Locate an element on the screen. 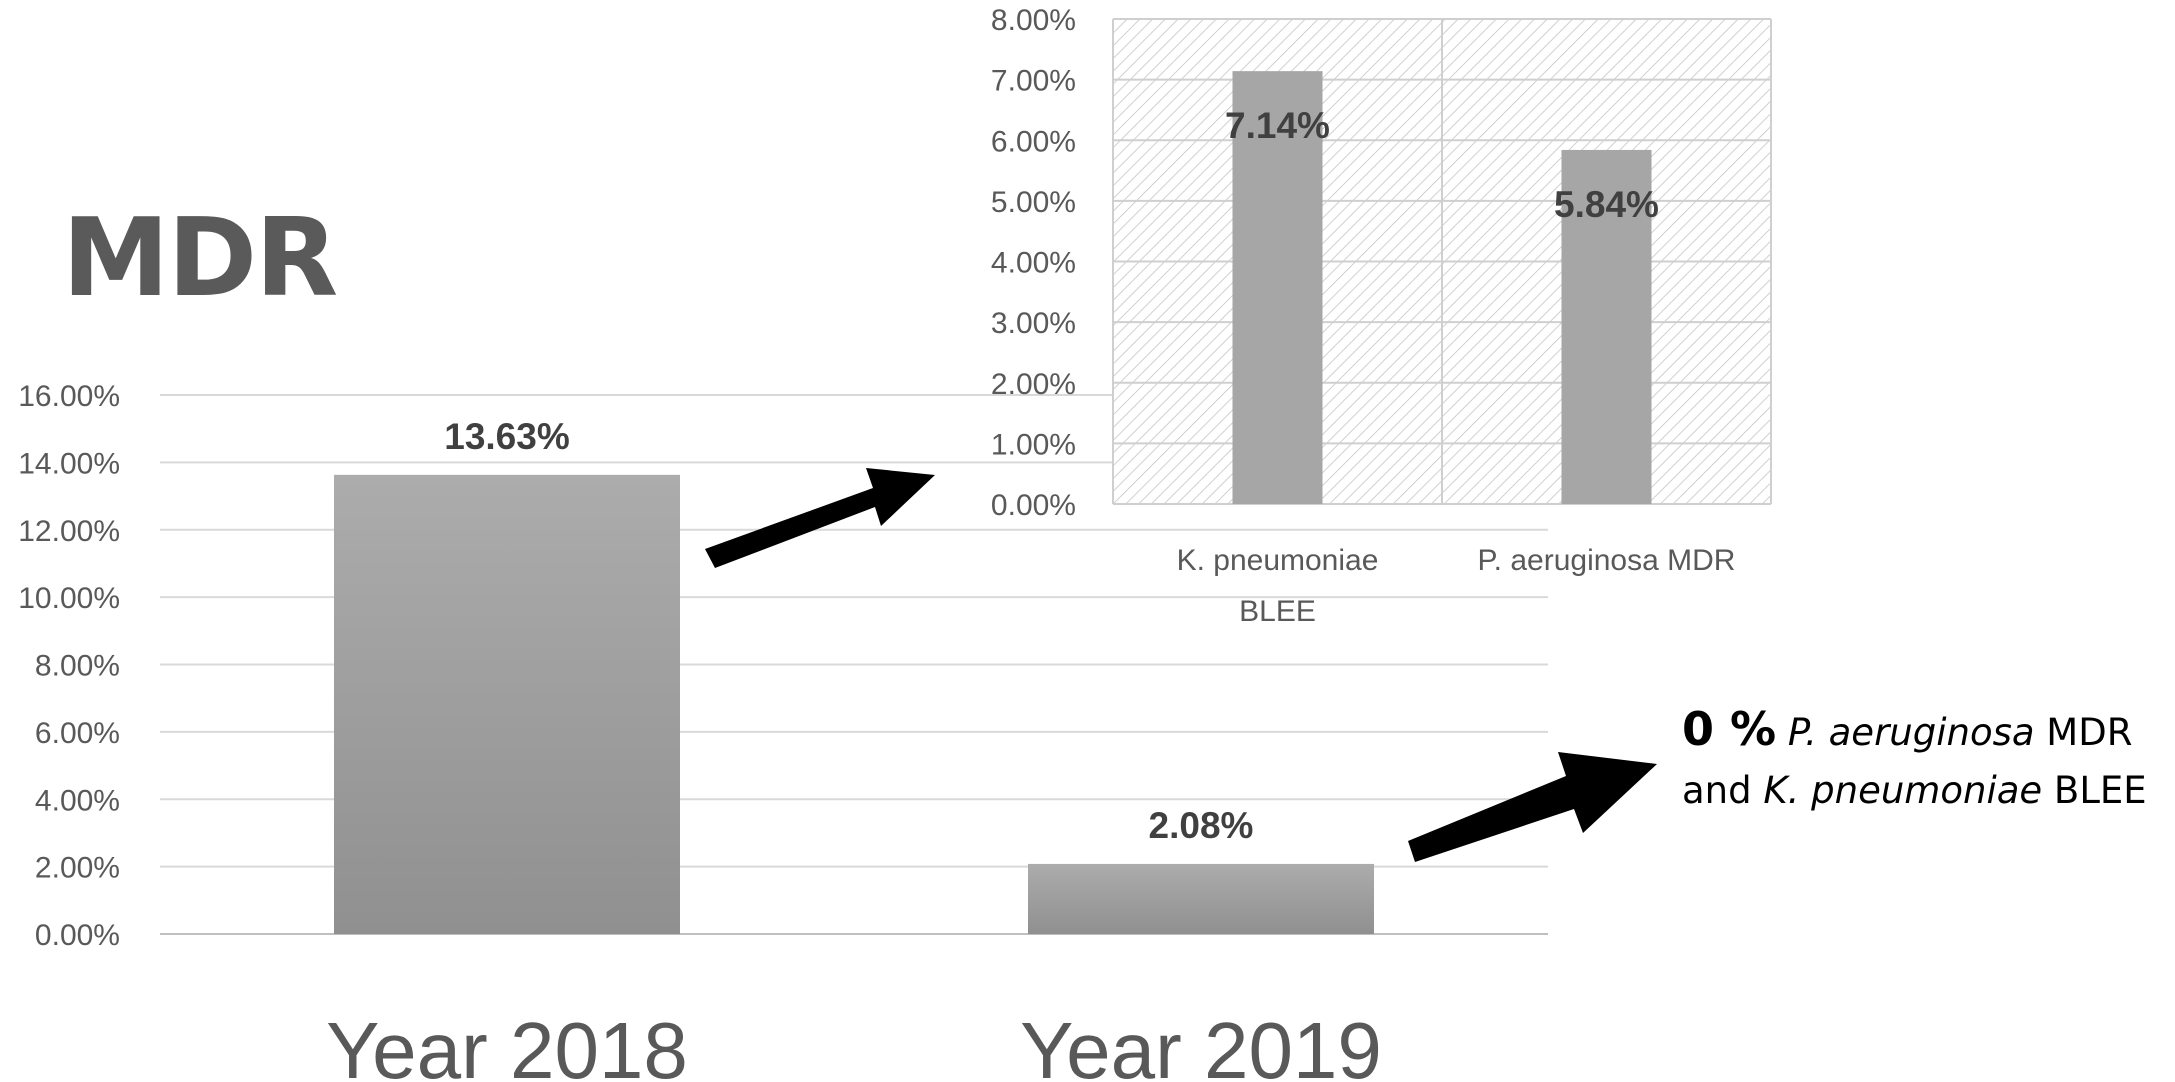 This screenshot has height=1082, width=2175. zero-percent-value: 0 % is located at coordinates (1729, 729).